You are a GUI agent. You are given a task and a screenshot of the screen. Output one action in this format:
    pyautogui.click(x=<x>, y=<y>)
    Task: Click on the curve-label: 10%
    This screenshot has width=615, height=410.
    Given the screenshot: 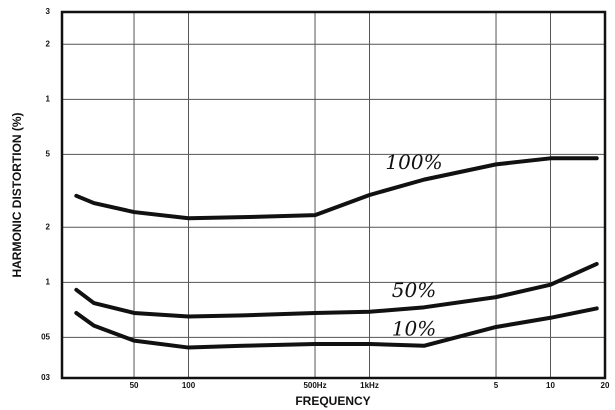 What is the action you would take?
    pyautogui.click(x=414, y=328)
    